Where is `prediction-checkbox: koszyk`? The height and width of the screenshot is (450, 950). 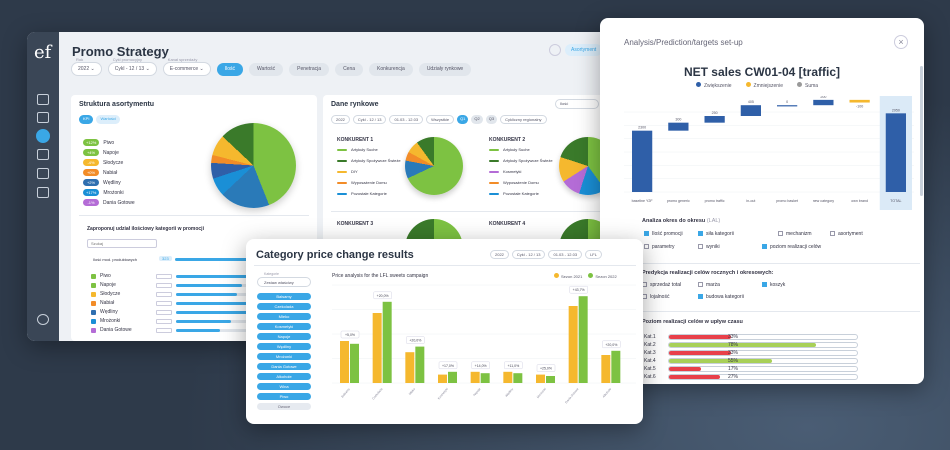 prediction-checkbox: koszyk is located at coordinates (773, 285).